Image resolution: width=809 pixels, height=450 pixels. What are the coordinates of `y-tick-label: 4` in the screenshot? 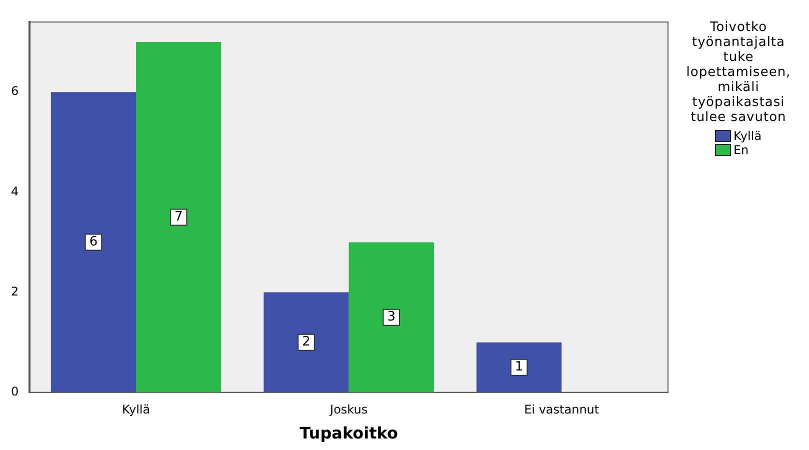 It's located at (14, 191).